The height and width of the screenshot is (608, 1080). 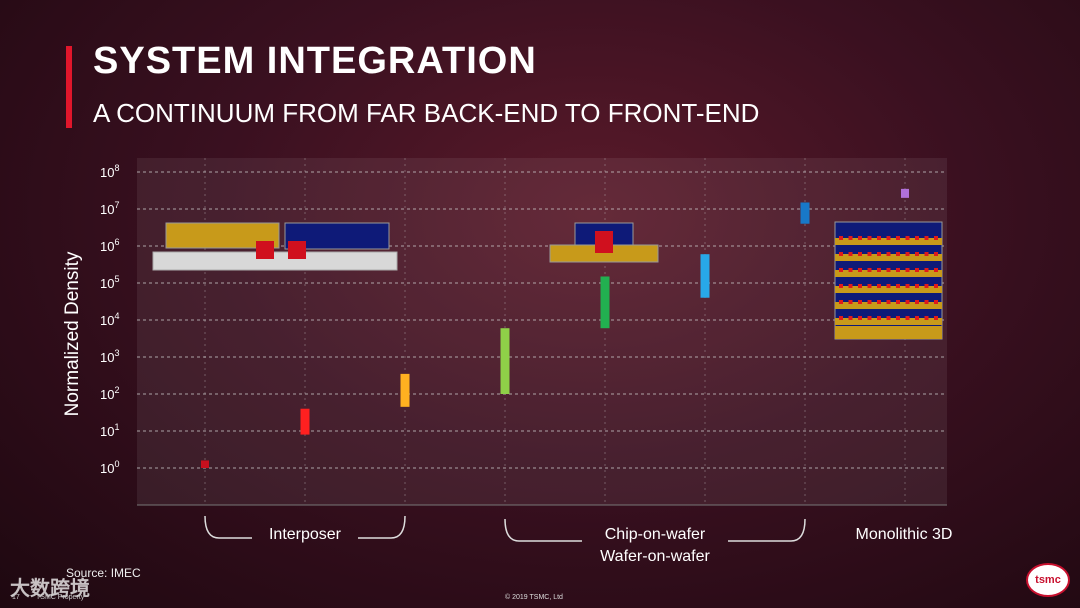 I want to click on y-tick-label: 10⁵, so click(x=109, y=282).